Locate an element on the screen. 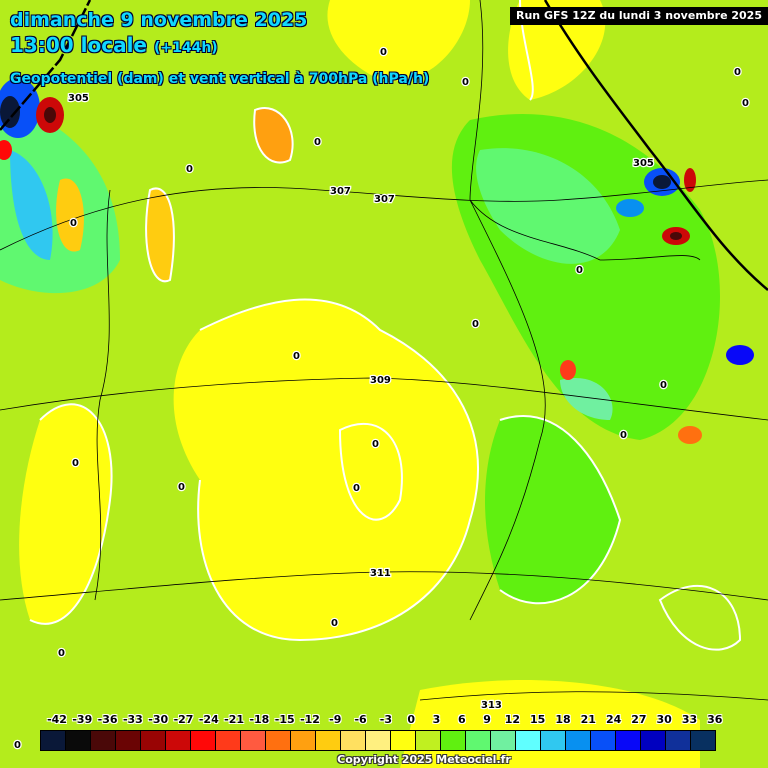 The image size is (768, 768). legend-label: -3 is located at coordinates (386, 719).